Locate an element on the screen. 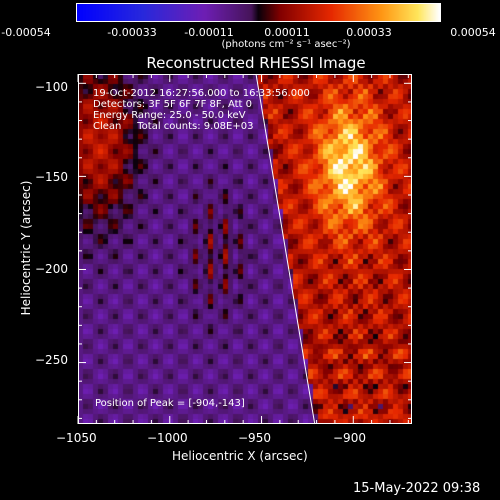 The width and height of the screenshot is (500, 500). y-tick-label: −100 is located at coordinates (51, 87).